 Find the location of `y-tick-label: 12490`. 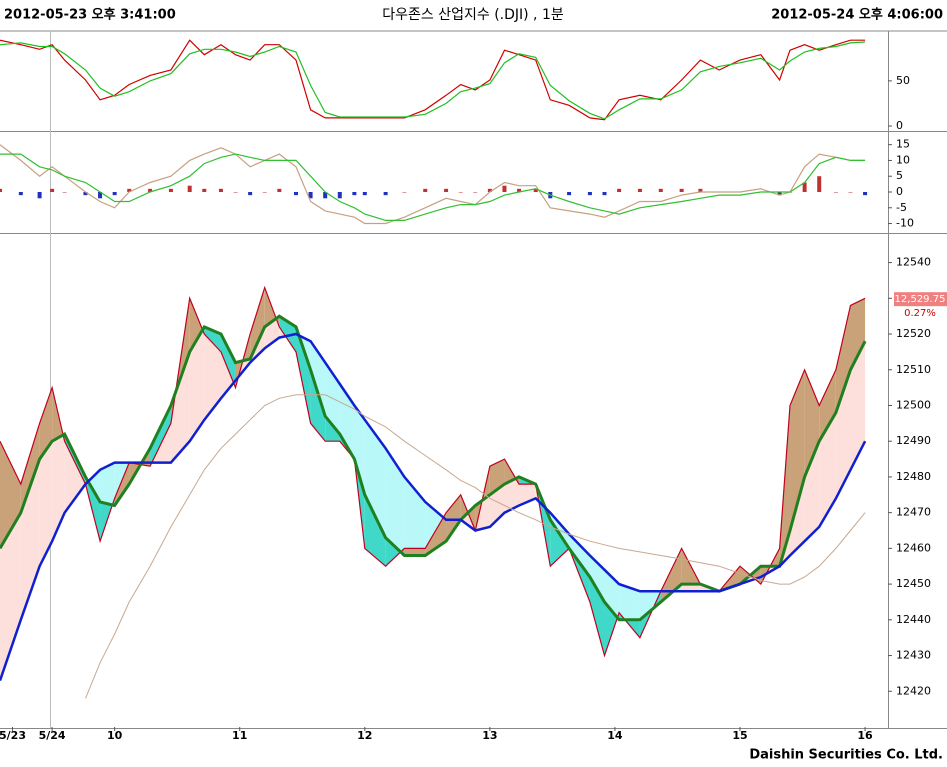

y-tick-label: 12490 is located at coordinates (913, 440).